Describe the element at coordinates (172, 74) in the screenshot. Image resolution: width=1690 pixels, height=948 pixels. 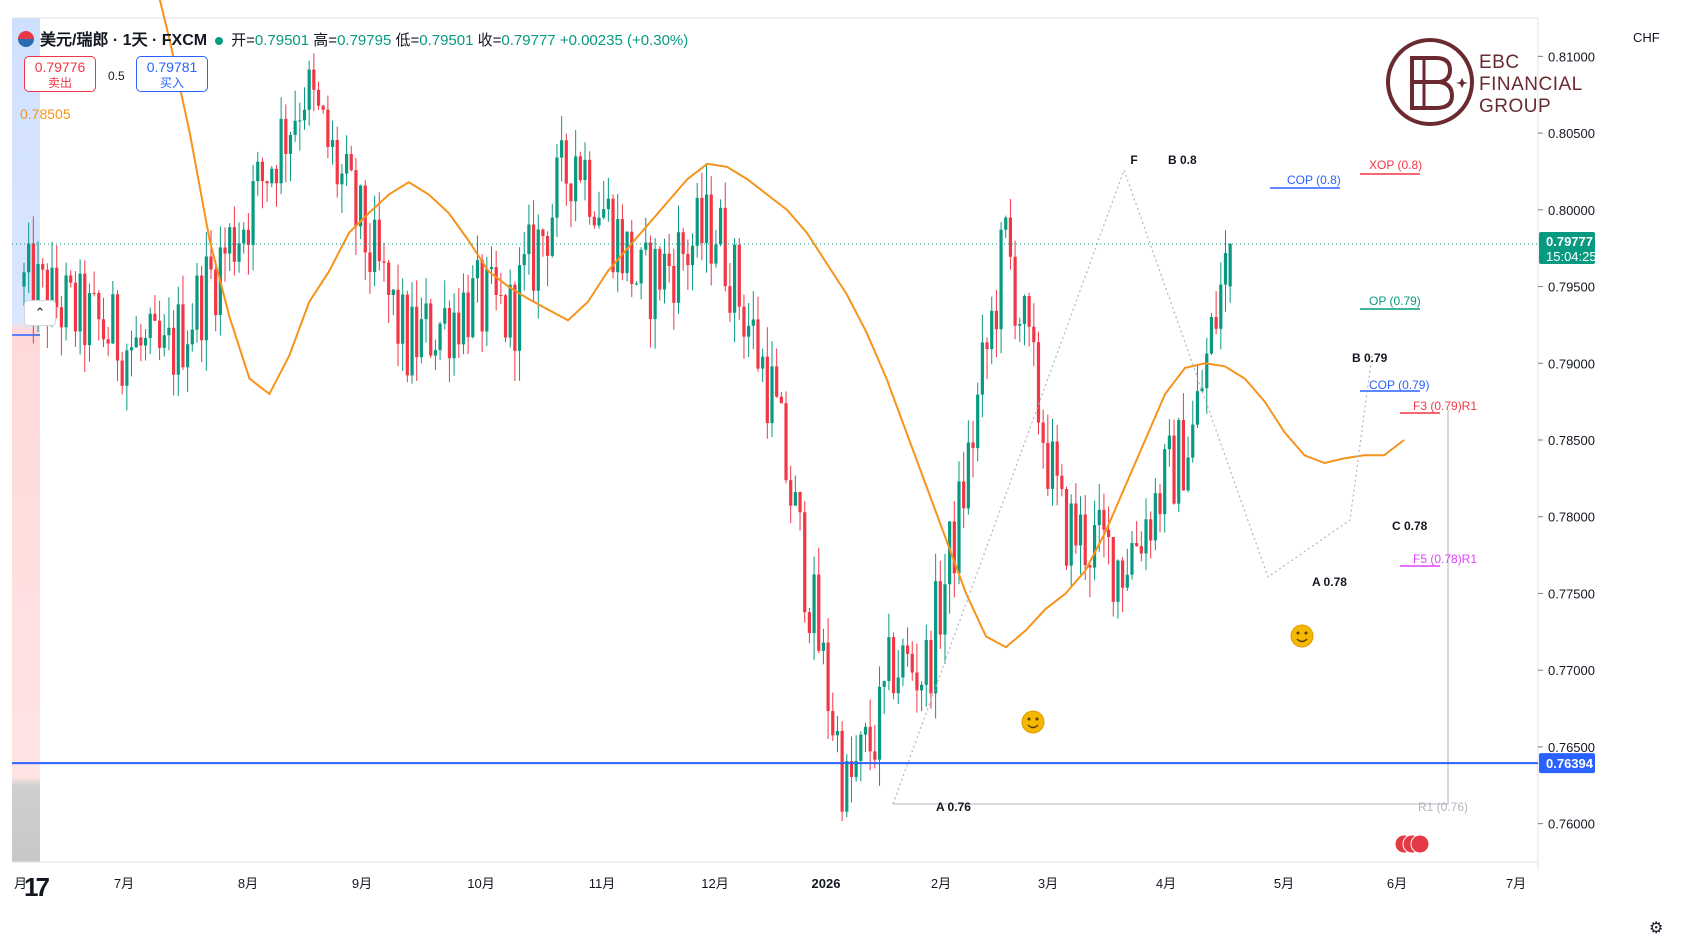
I see `buy-button: 0.79781 买入` at that location.